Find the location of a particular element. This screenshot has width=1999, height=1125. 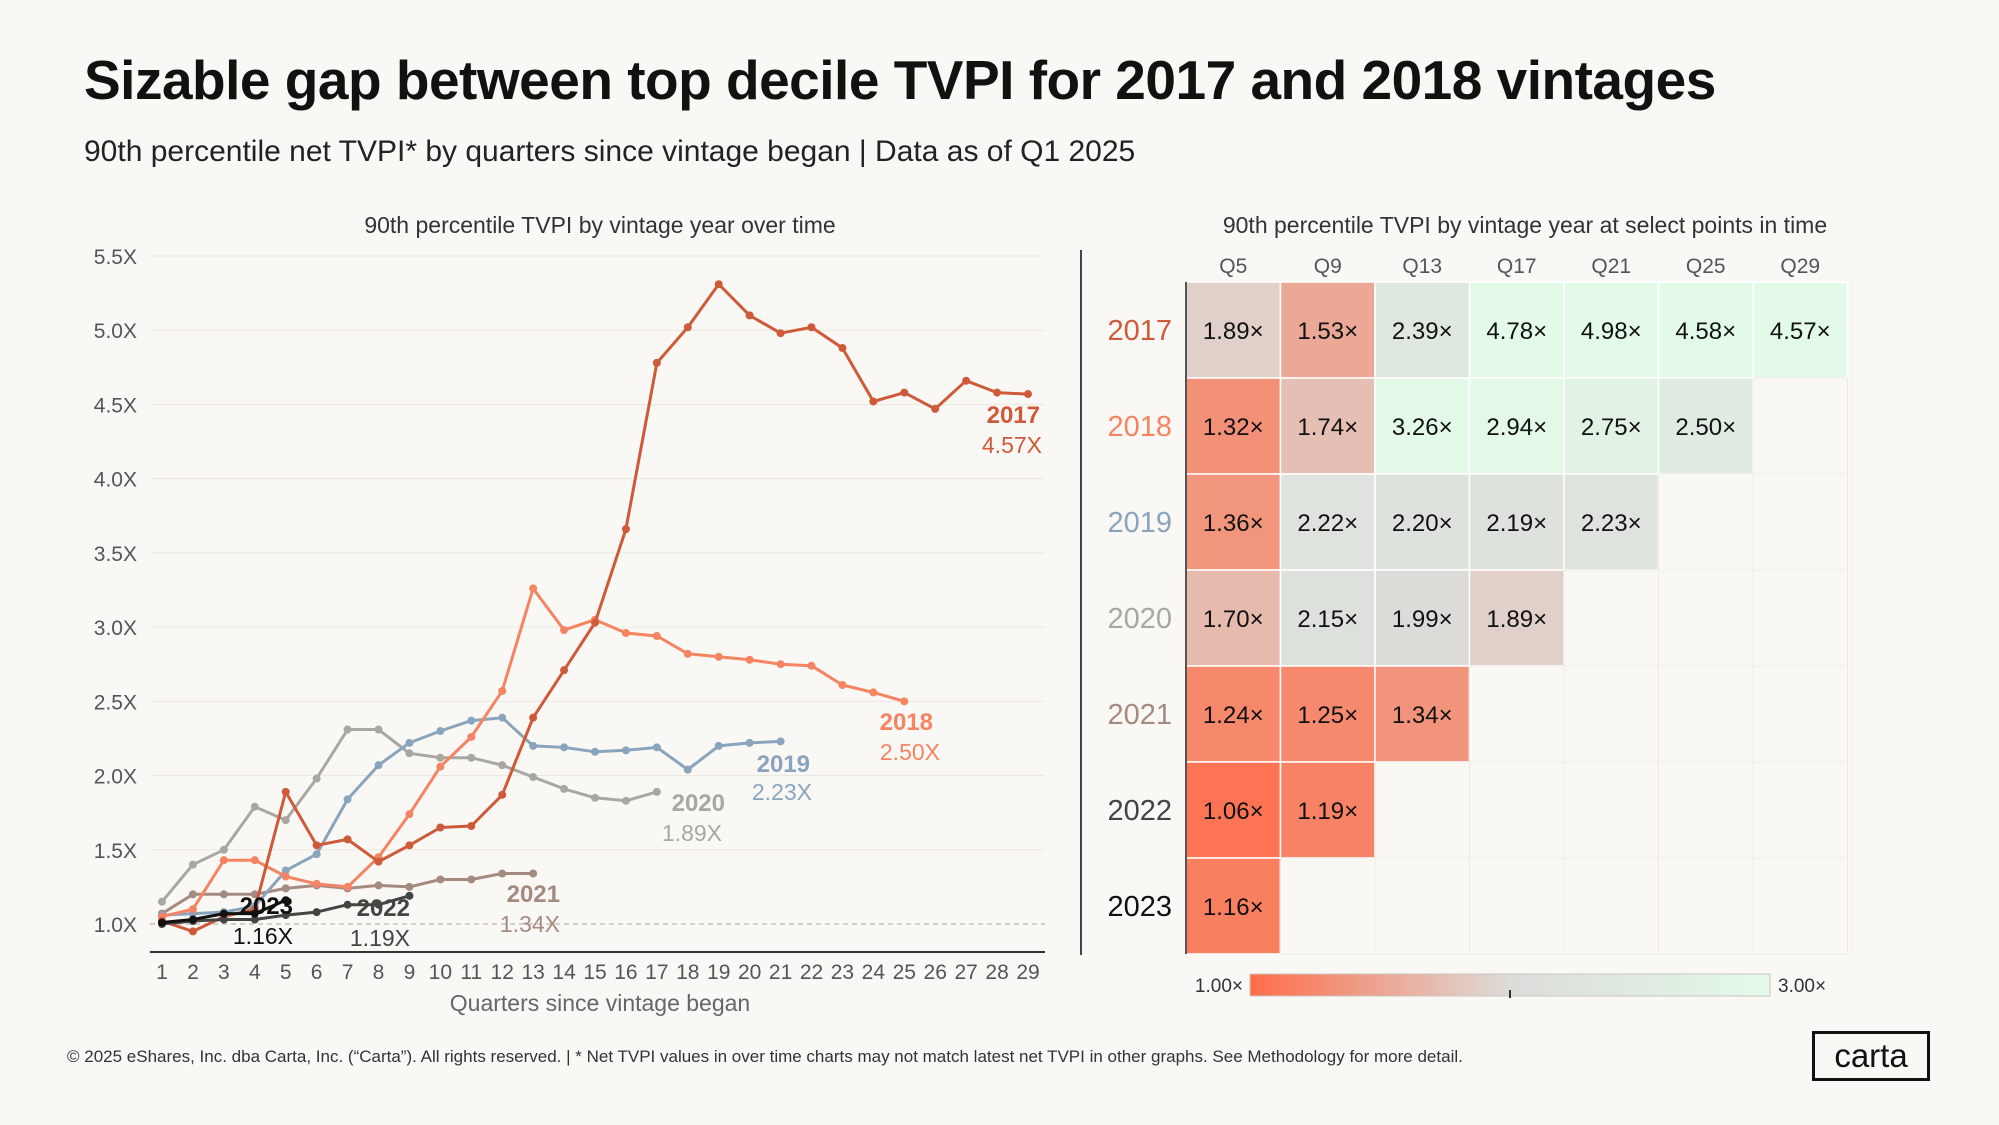

heatmap-cell-value: 4.98× is located at coordinates (1611, 331).